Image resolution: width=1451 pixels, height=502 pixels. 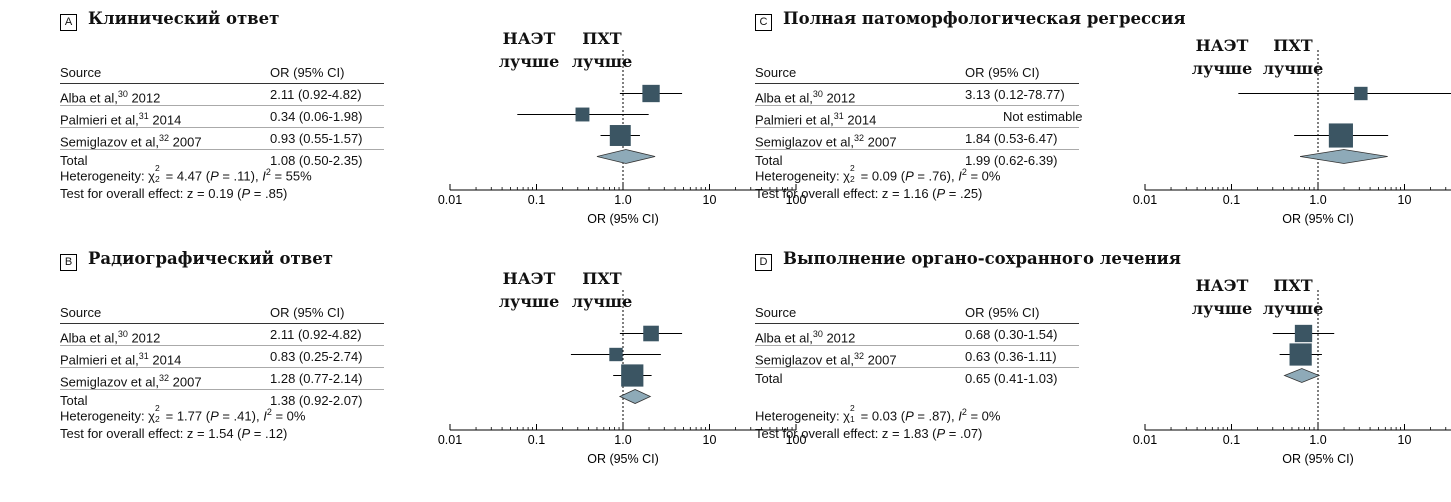 I want to click on total-row: Total 0.65 (0.41-1.03), so click(x=917, y=378).